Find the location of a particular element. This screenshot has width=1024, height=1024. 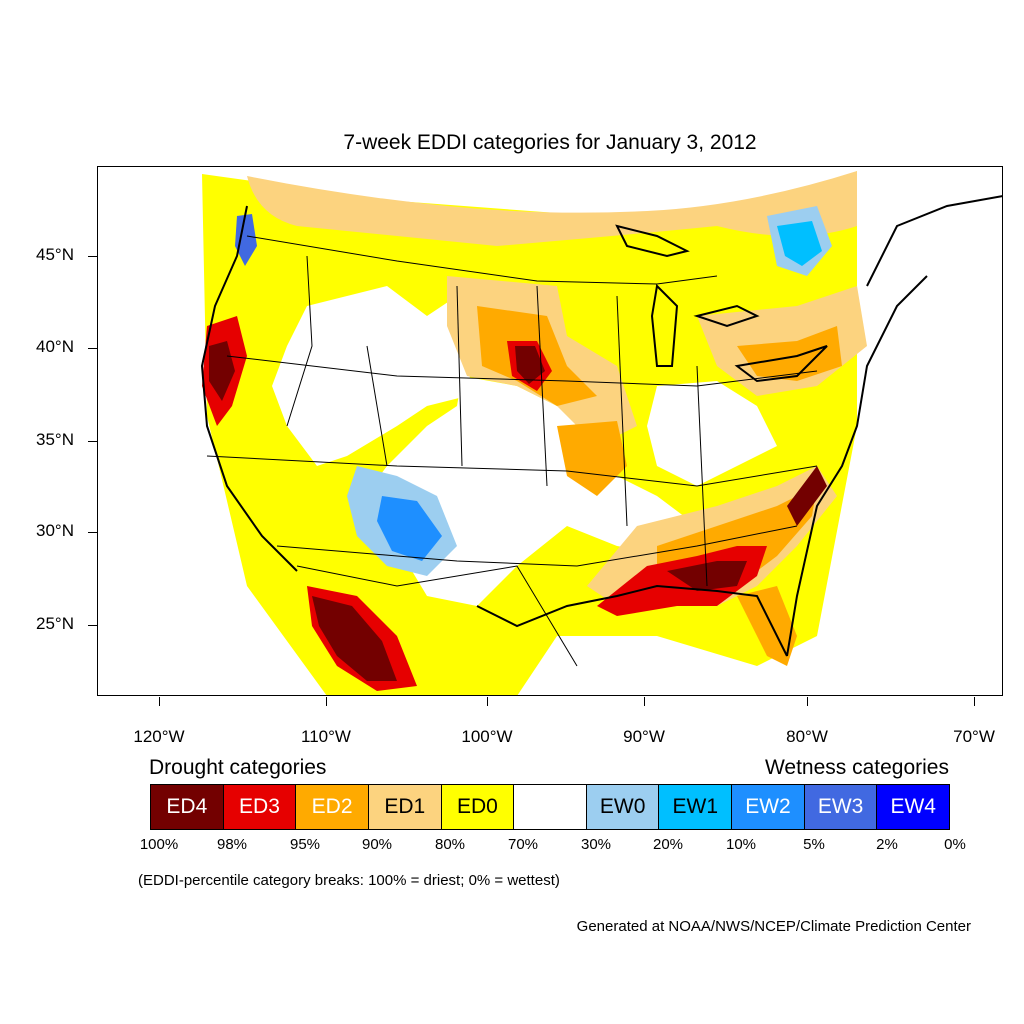

legend-cell-neutral is located at coordinates (550, 807).